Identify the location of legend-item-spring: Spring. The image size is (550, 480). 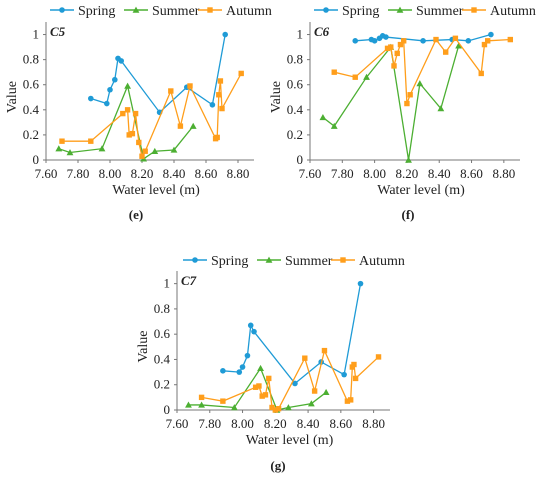
(215, 261).